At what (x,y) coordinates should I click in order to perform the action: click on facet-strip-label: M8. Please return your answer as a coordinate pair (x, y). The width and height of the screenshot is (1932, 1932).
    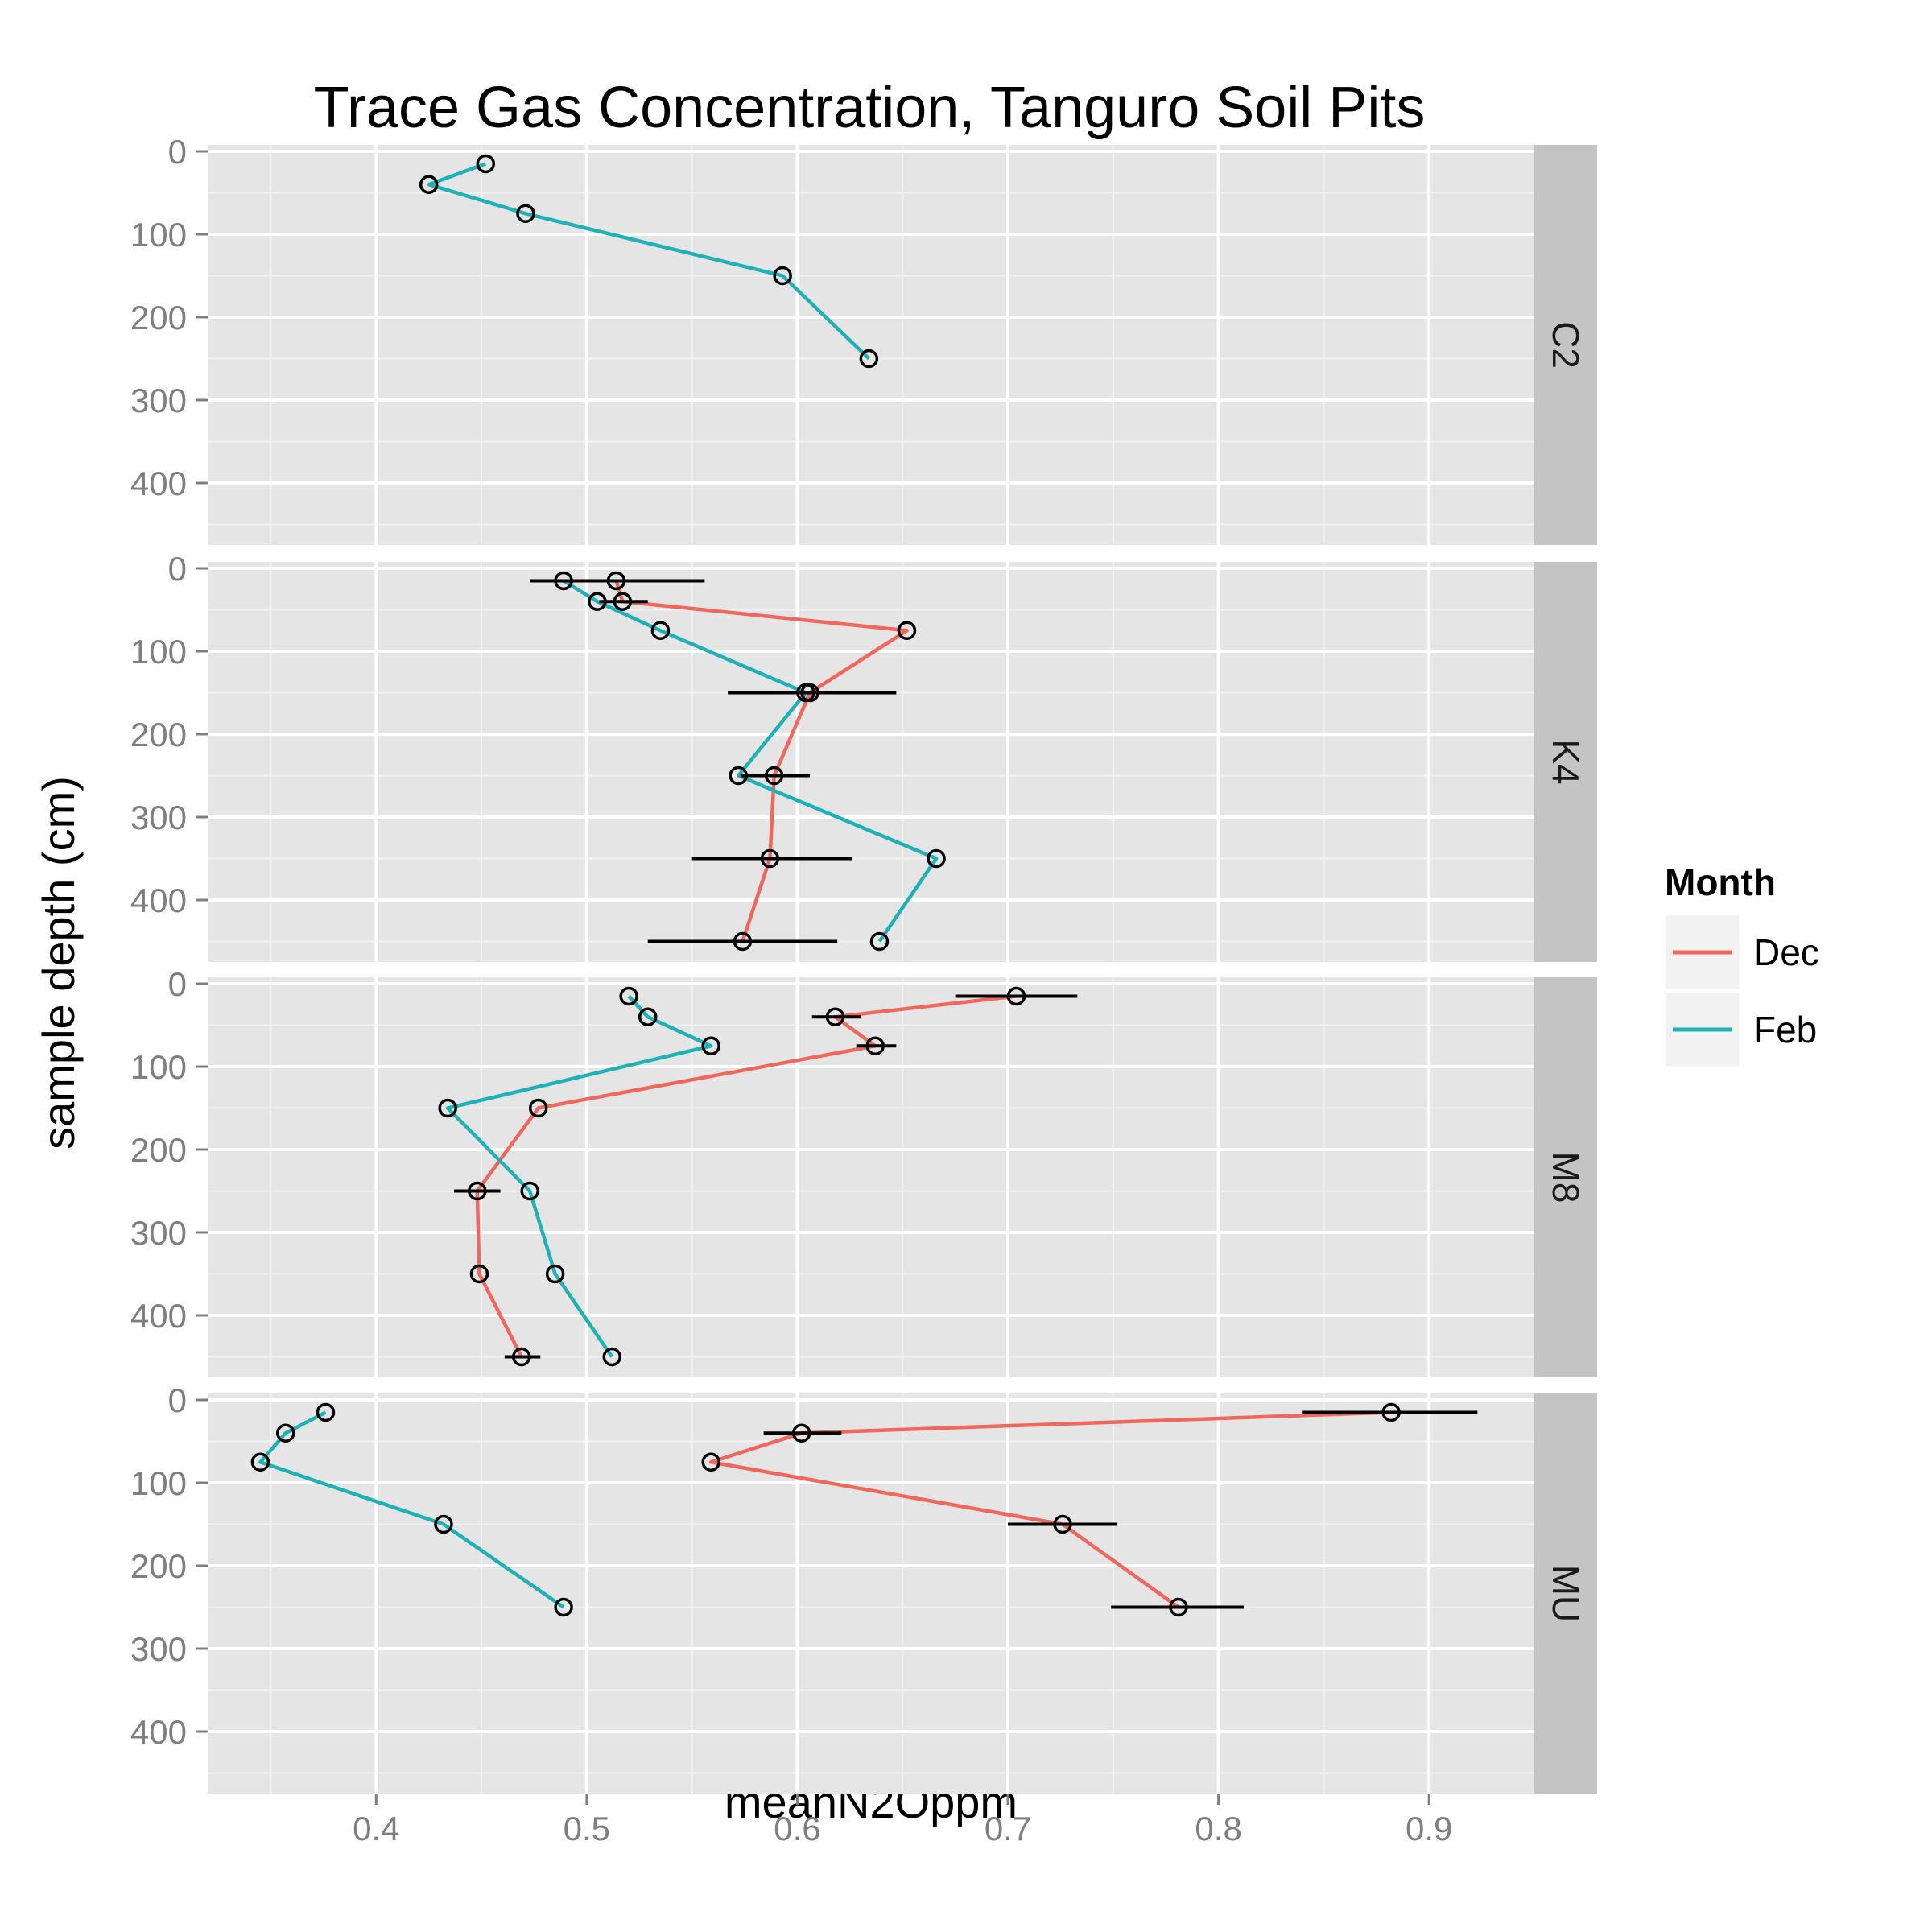
    Looking at the image, I should click on (1566, 1177).